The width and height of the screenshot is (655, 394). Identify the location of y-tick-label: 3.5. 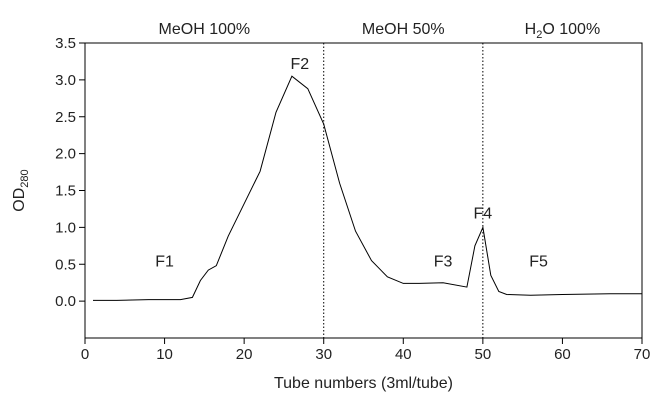
(65, 43).